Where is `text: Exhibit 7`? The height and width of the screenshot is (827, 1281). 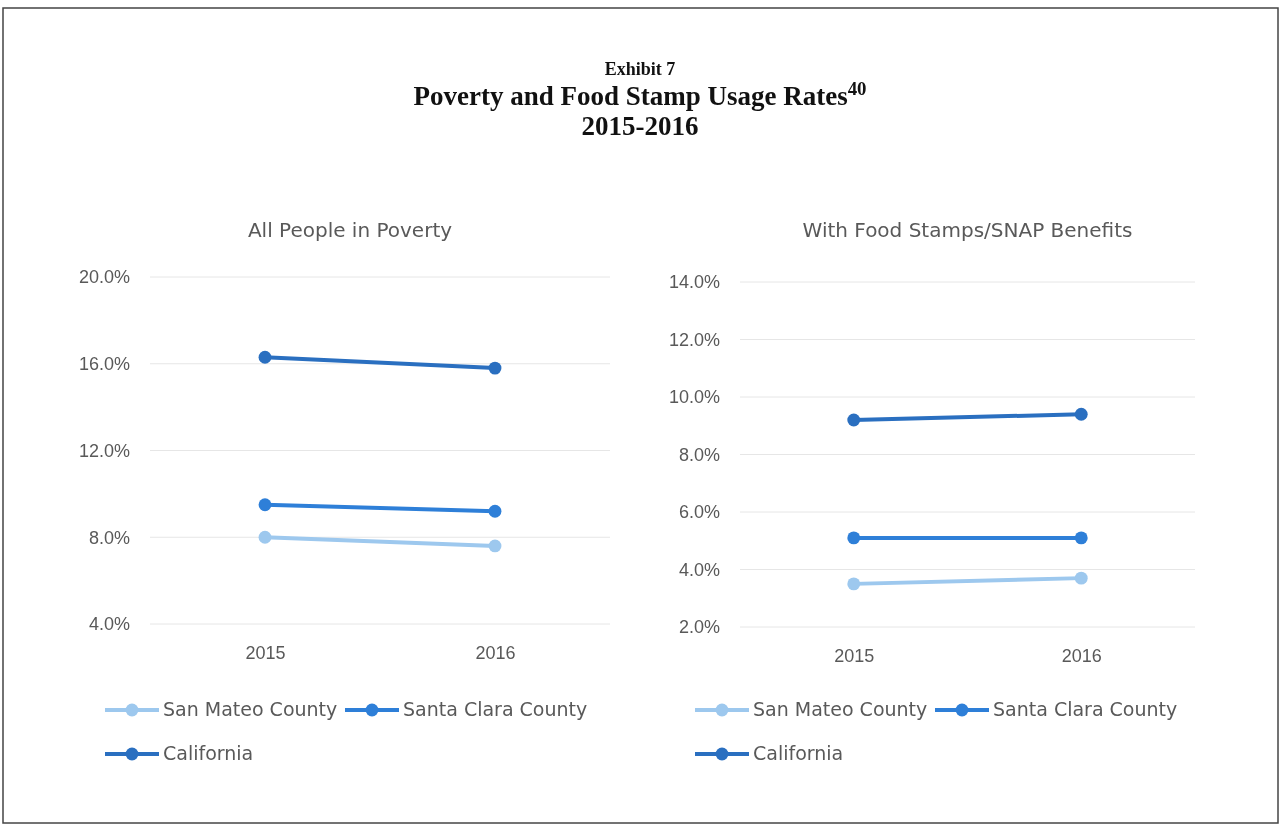 text: Exhibit 7 is located at coordinates (640, 69).